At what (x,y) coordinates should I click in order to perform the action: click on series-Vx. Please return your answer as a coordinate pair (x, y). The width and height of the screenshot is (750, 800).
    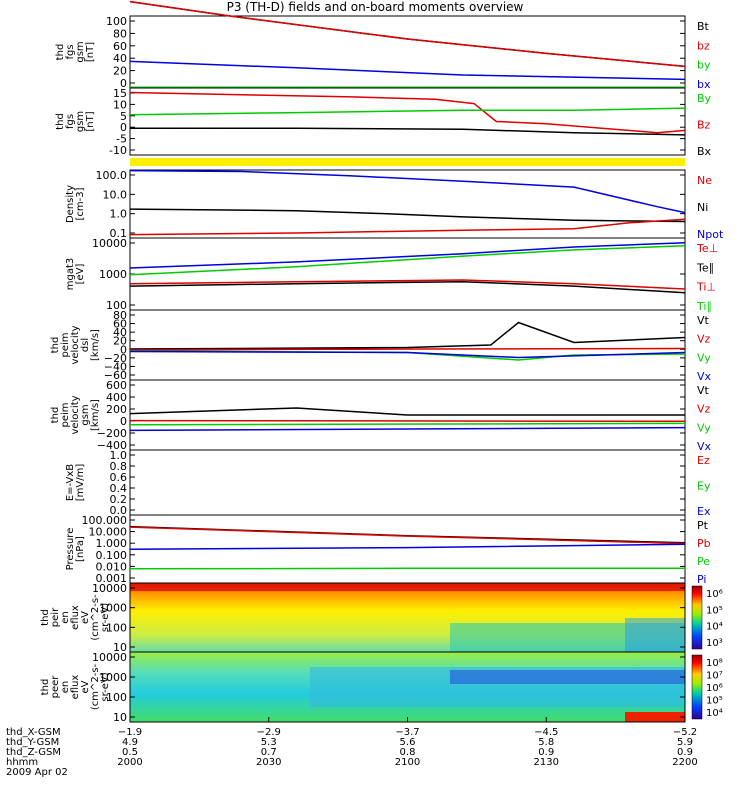
    Looking at the image, I should click on (407, 429).